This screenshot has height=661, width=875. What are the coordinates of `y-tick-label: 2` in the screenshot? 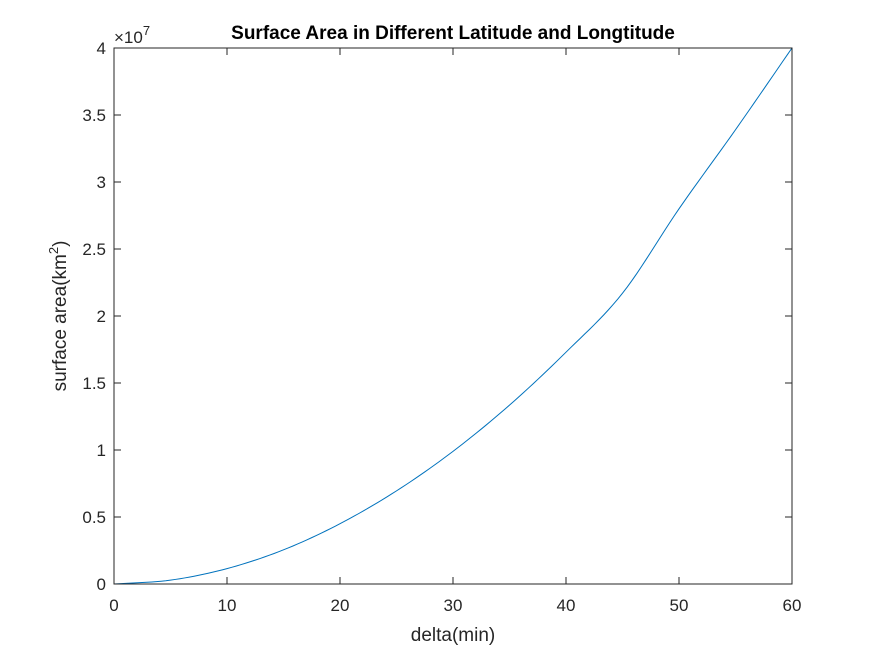 It's located at (101, 316).